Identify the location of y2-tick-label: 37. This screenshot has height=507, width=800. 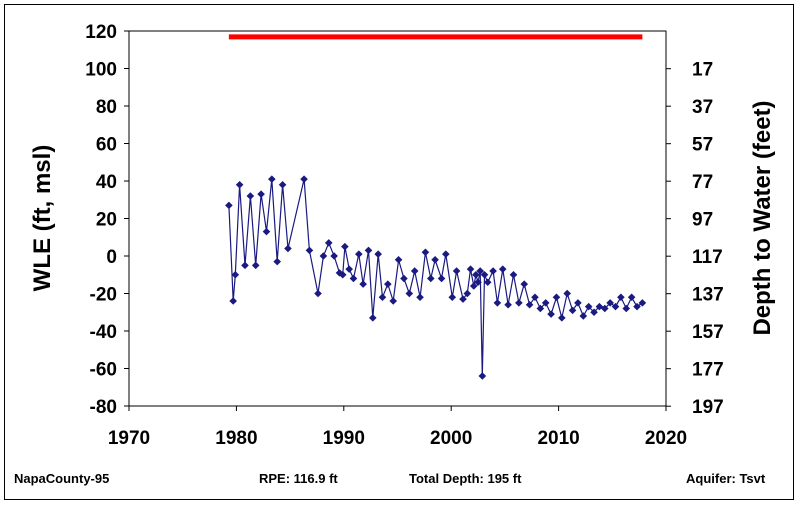
(702, 107).